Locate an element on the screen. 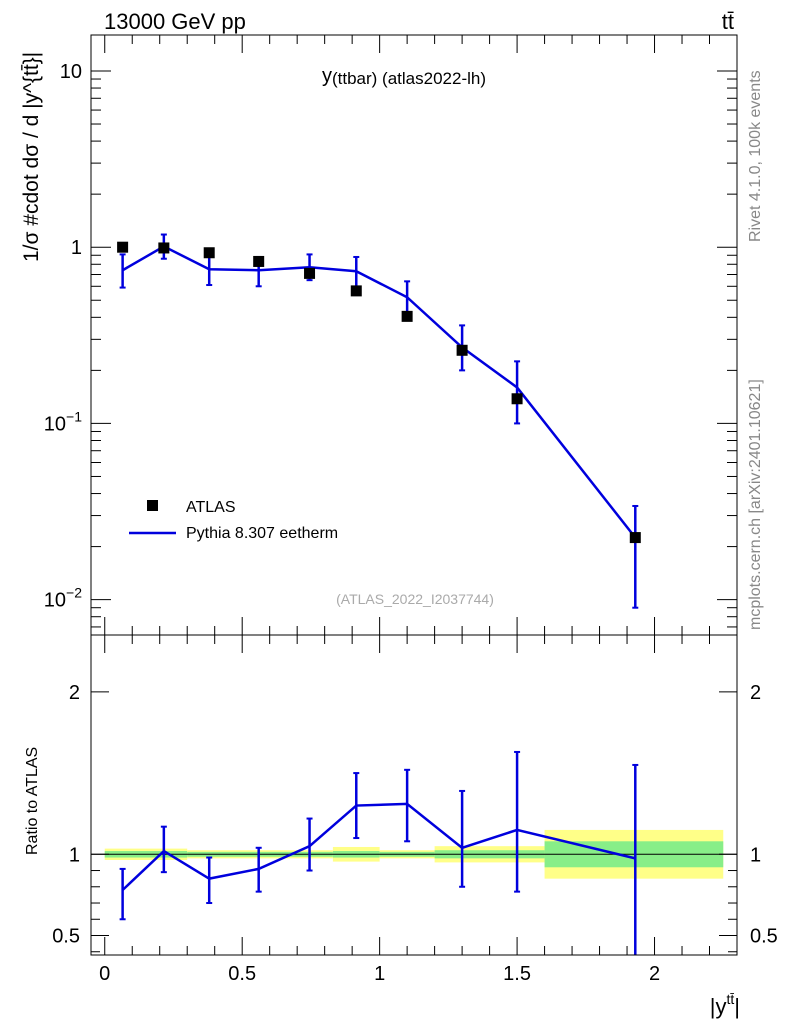 The width and height of the screenshot is (786, 1024). ratio-y-tick-label-right: 2 is located at coordinates (755, 693).